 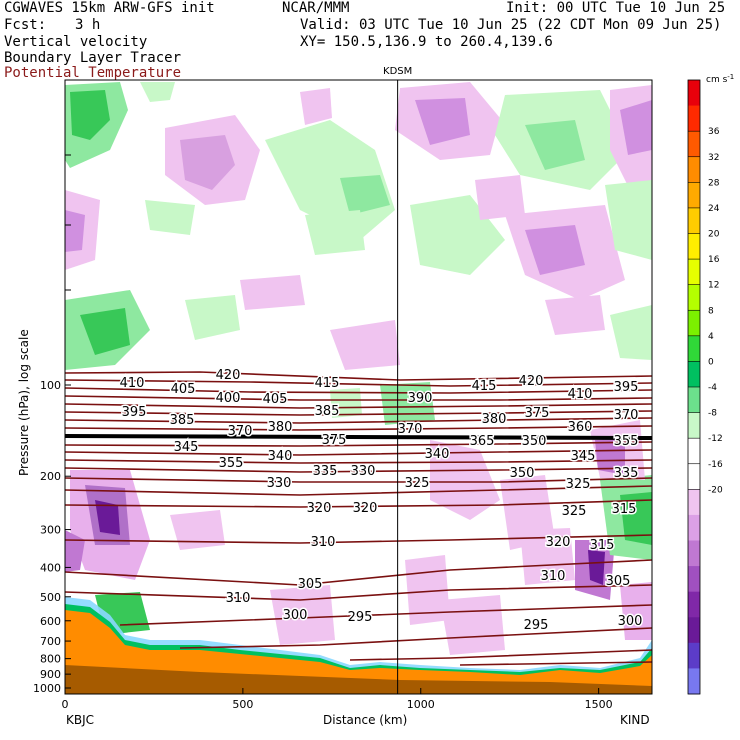 I want to click on y-tick-label: 200, so click(x=50, y=476).